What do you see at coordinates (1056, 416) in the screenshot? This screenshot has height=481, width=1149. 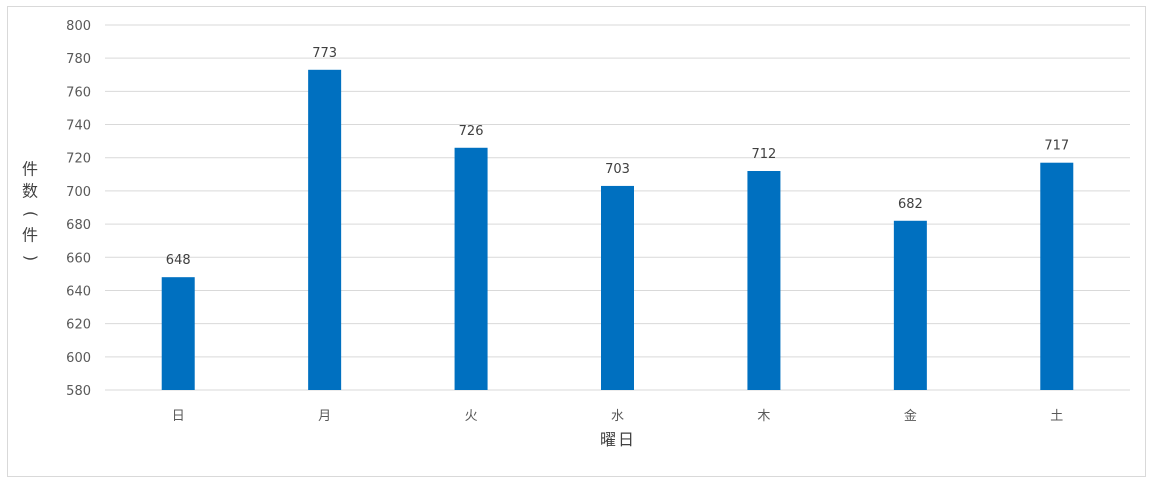 I see `x-tick-label: 土` at bounding box center [1056, 416].